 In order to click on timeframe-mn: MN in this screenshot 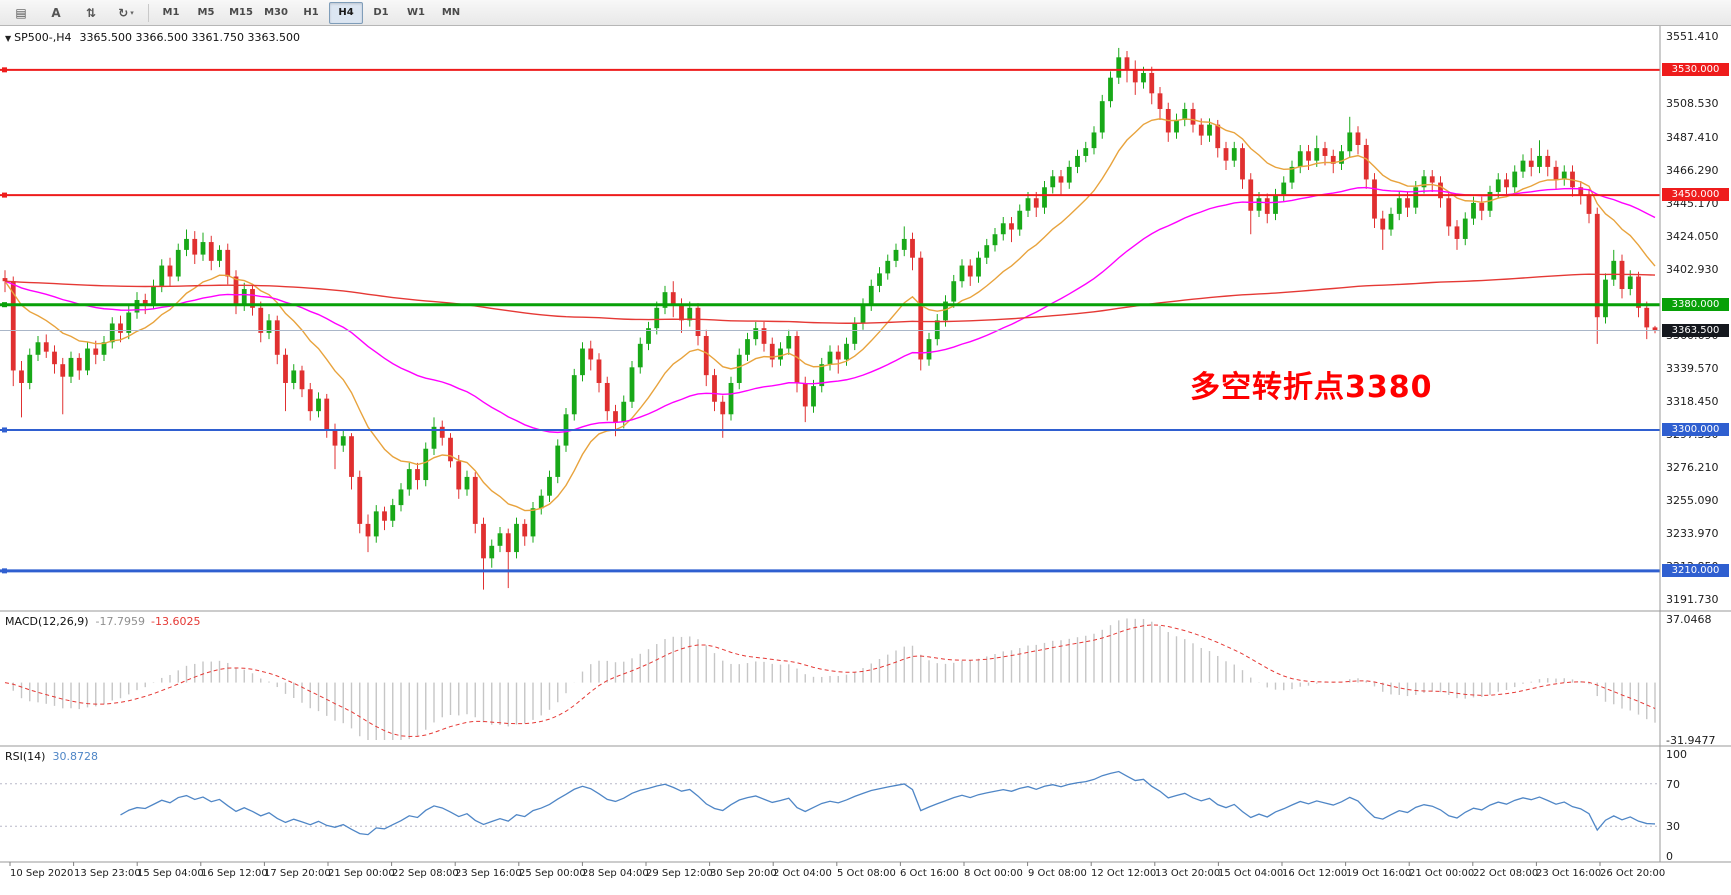, I will do `click(451, 12)`.